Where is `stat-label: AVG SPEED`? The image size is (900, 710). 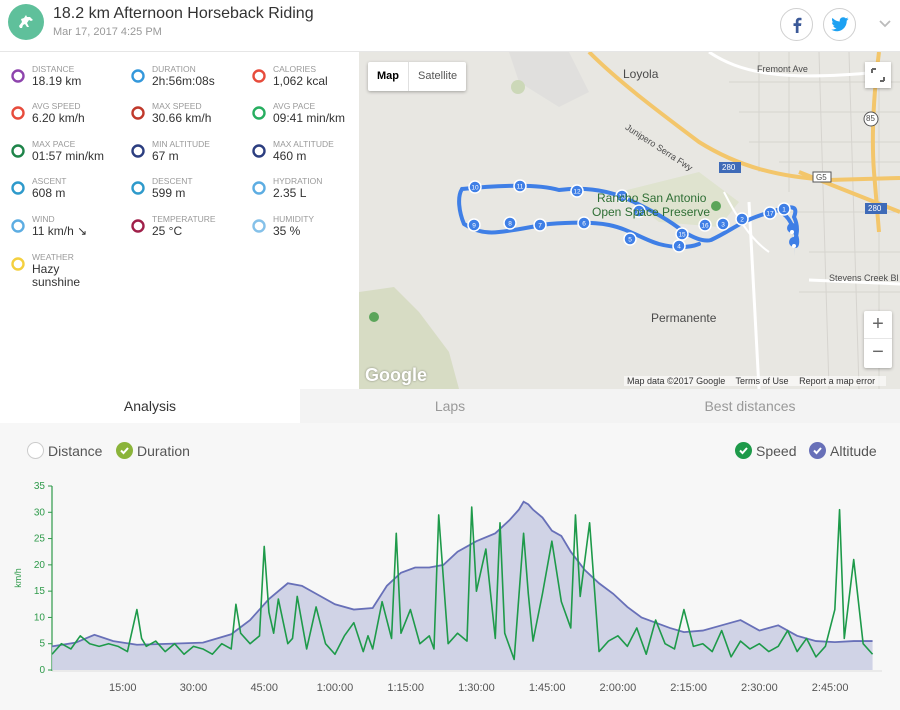
stat-label: AVG SPEED is located at coordinates (56, 106).